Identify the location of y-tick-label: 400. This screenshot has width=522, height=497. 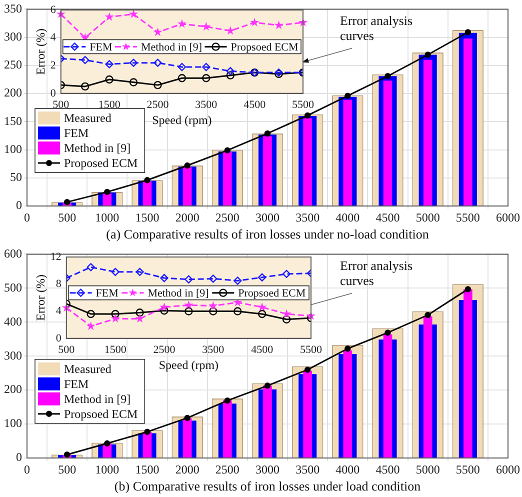
(13, 321).